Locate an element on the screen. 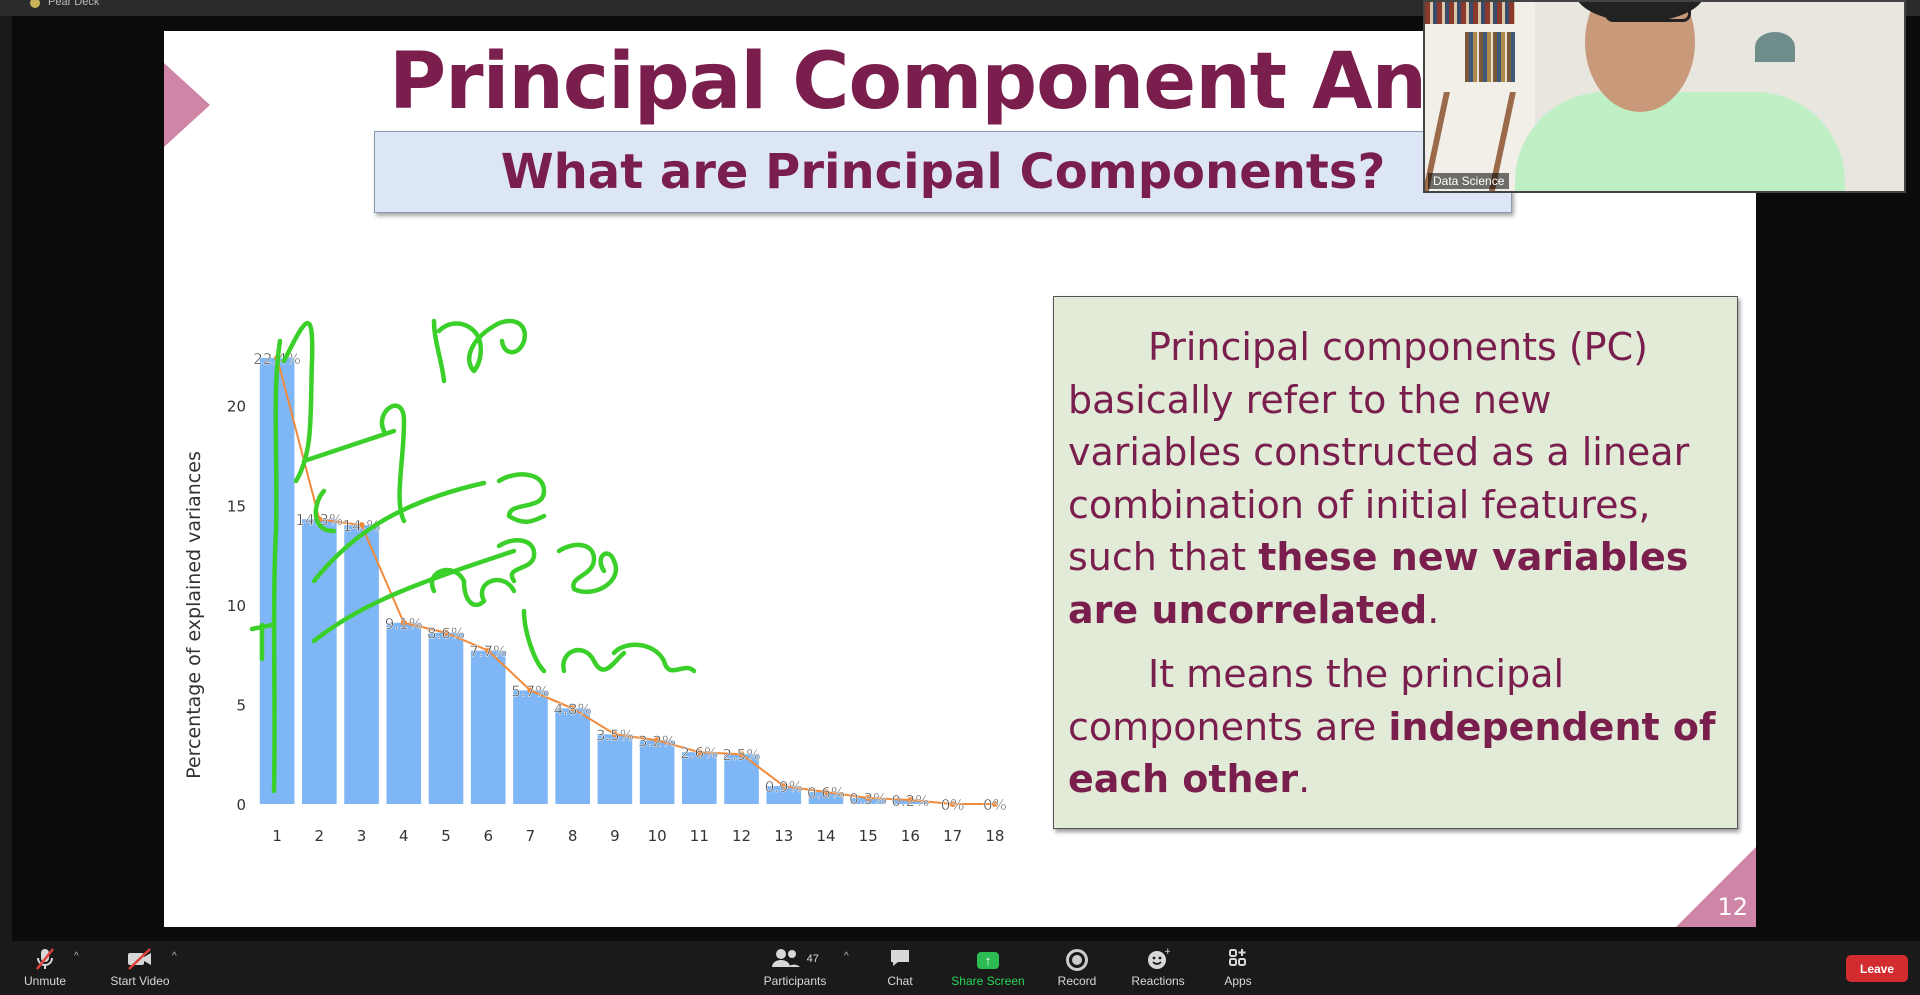  y-tick-label: 0 is located at coordinates (241, 805).